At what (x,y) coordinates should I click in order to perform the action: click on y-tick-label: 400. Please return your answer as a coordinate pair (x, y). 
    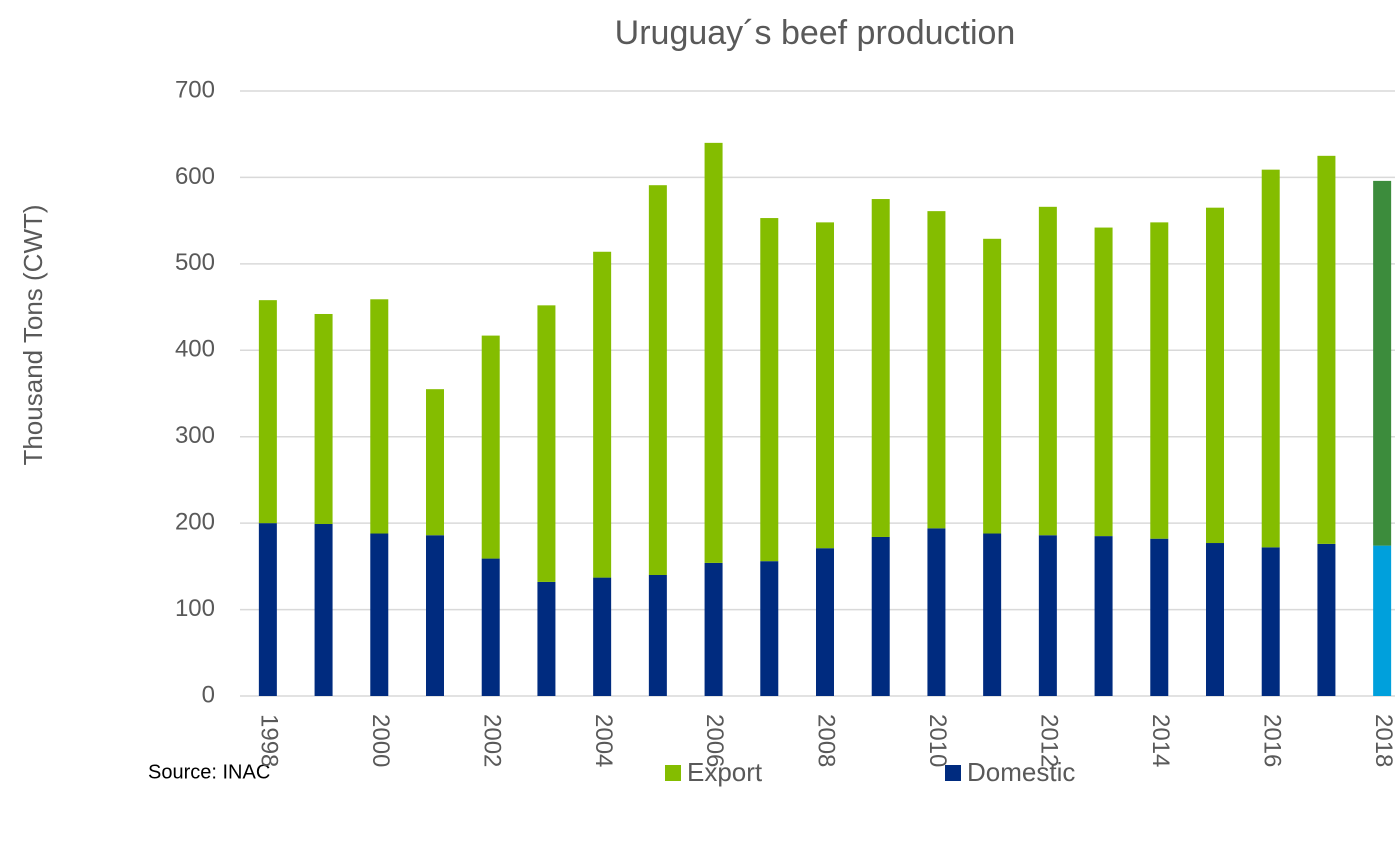
    Looking at the image, I should click on (195, 349).